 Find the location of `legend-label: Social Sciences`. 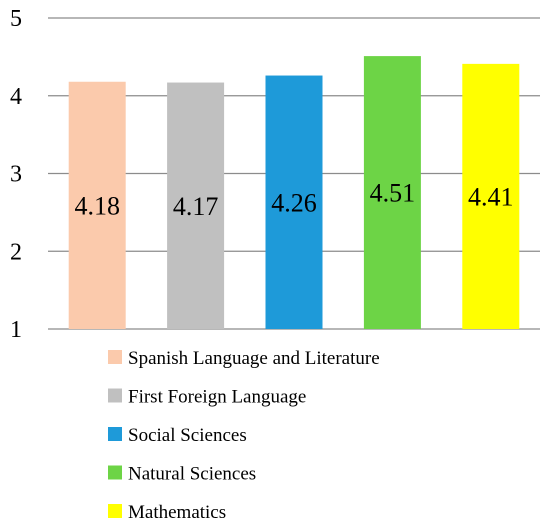

legend-label: Social Sciences is located at coordinates (187, 435).